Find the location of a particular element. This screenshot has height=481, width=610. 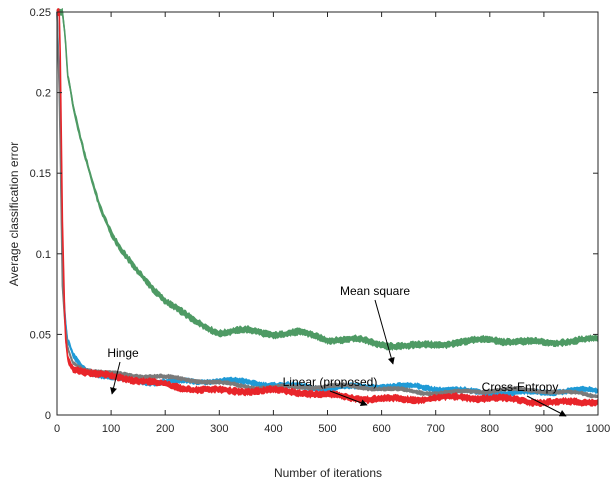

annotation-label: Hinge is located at coordinates (123, 353).